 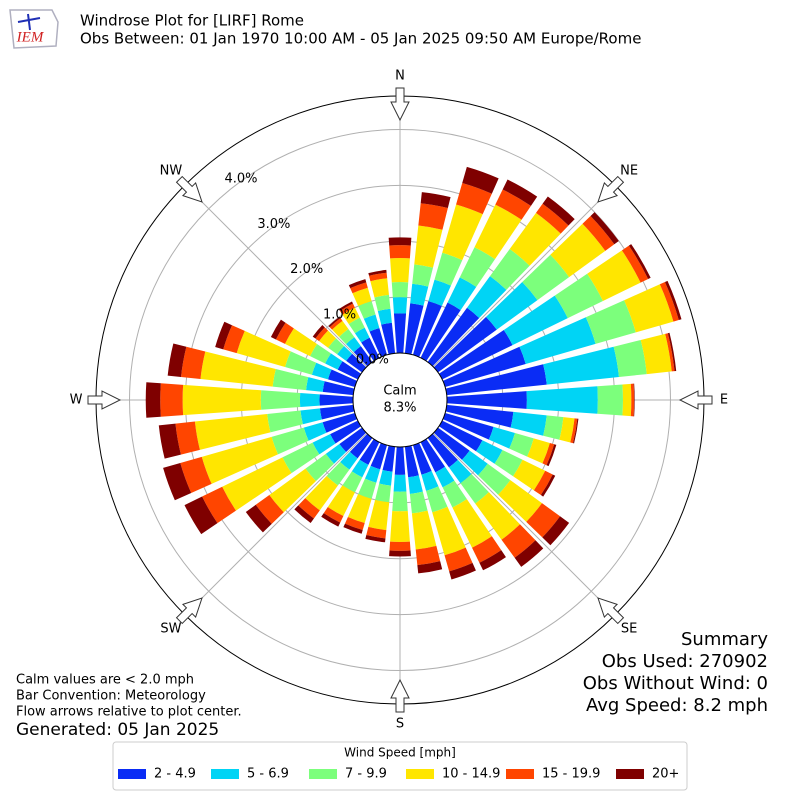 What do you see at coordinates (192, 21) in the screenshot?
I see `chart-title: Windrose Plot for [LIRF] Rome` at bounding box center [192, 21].